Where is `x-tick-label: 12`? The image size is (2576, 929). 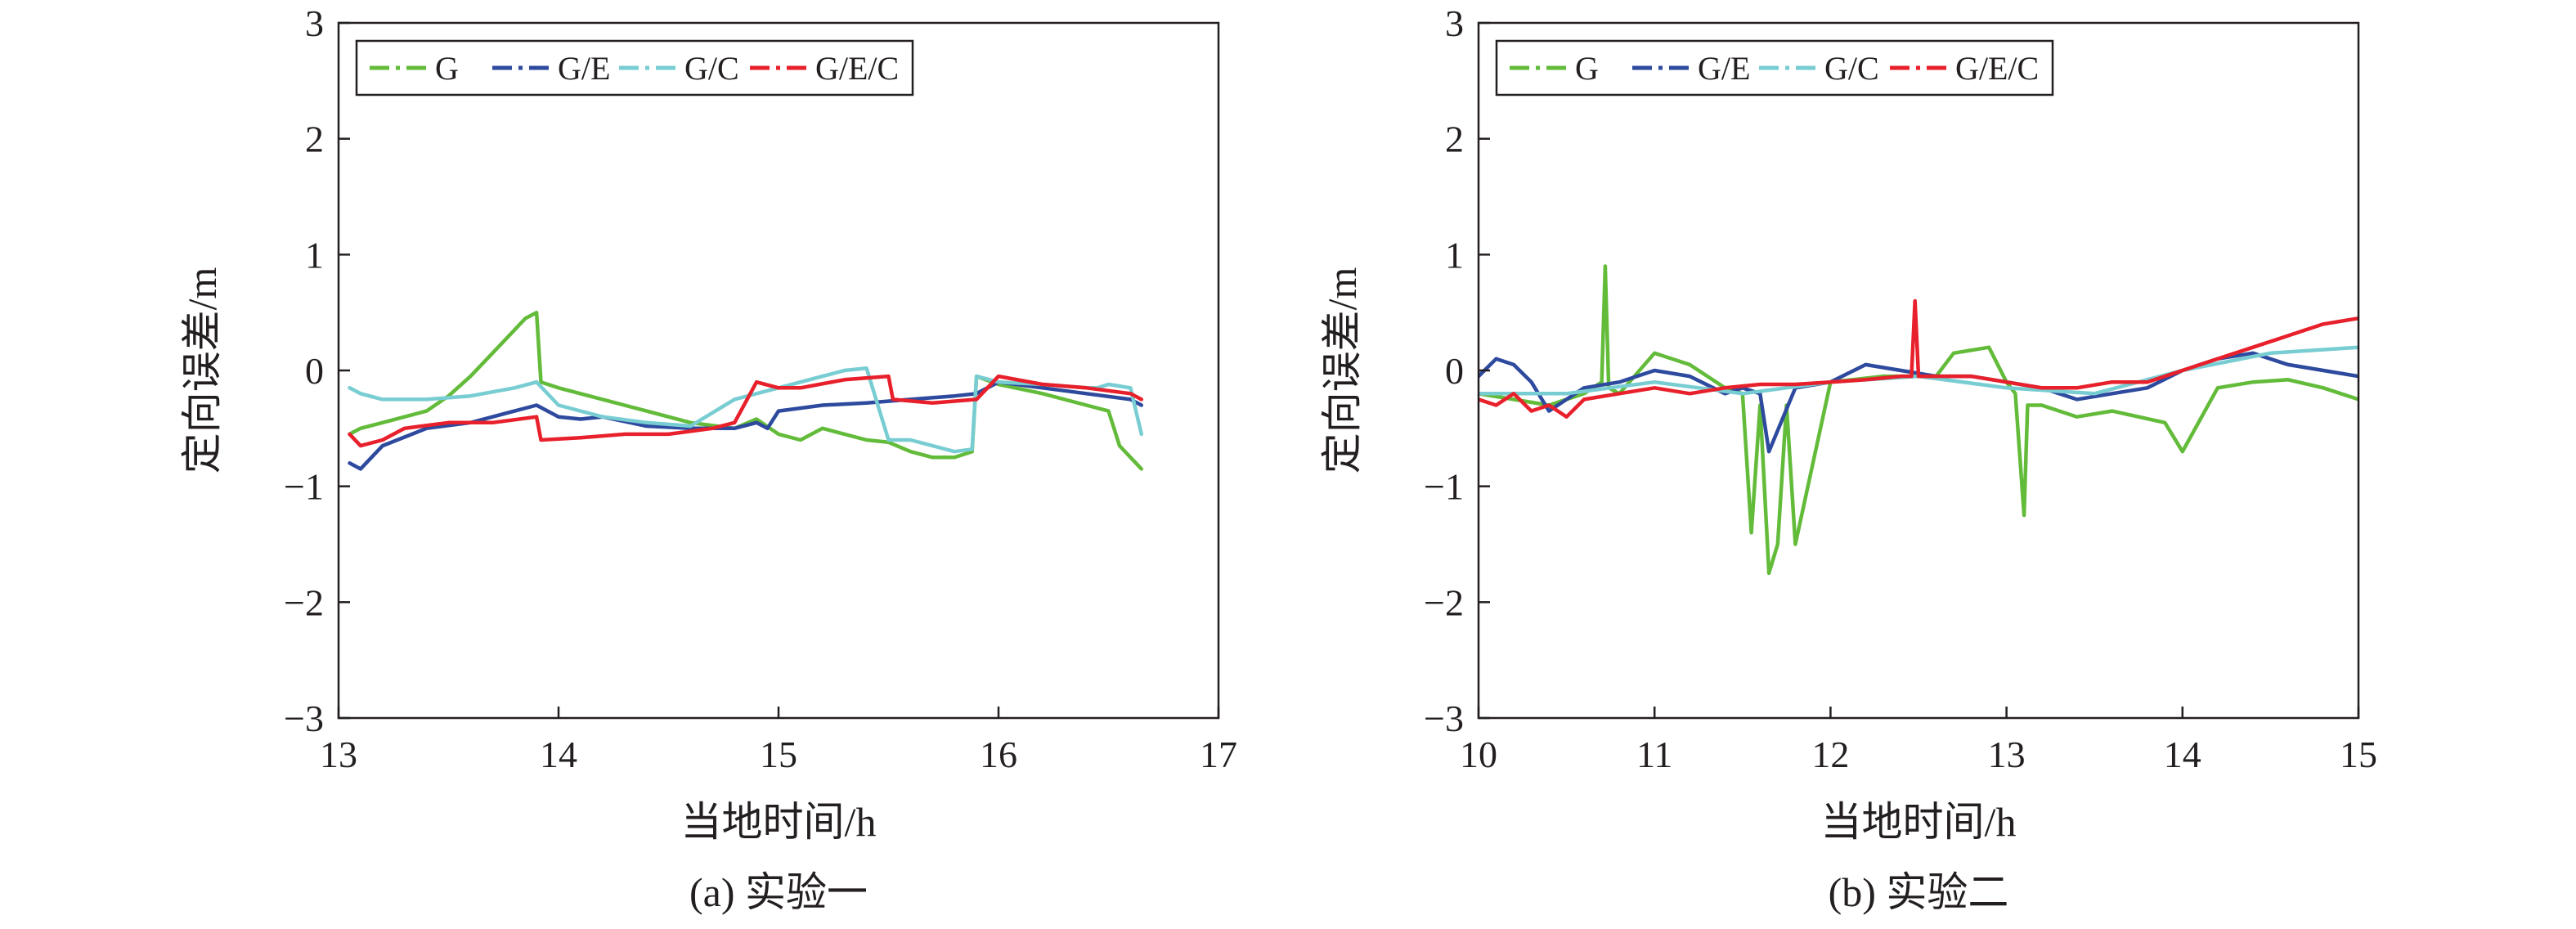
x-tick-label: 12 is located at coordinates (1830, 754).